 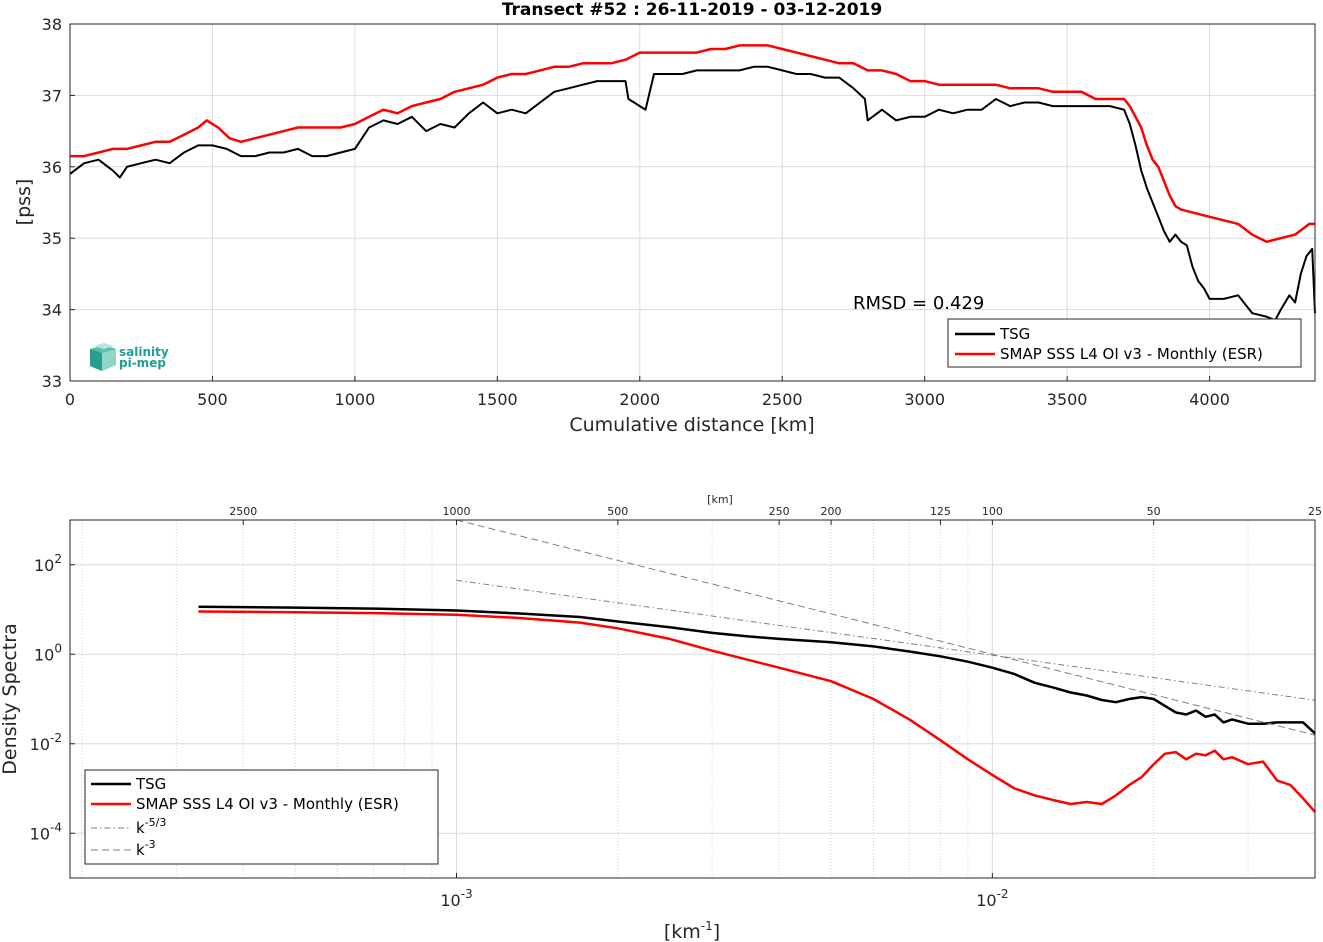 What do you see at coordinates (940, 511) in the screenshot?
I see `bottom-top-tick-label: 125` at bounding box center [940, 511].